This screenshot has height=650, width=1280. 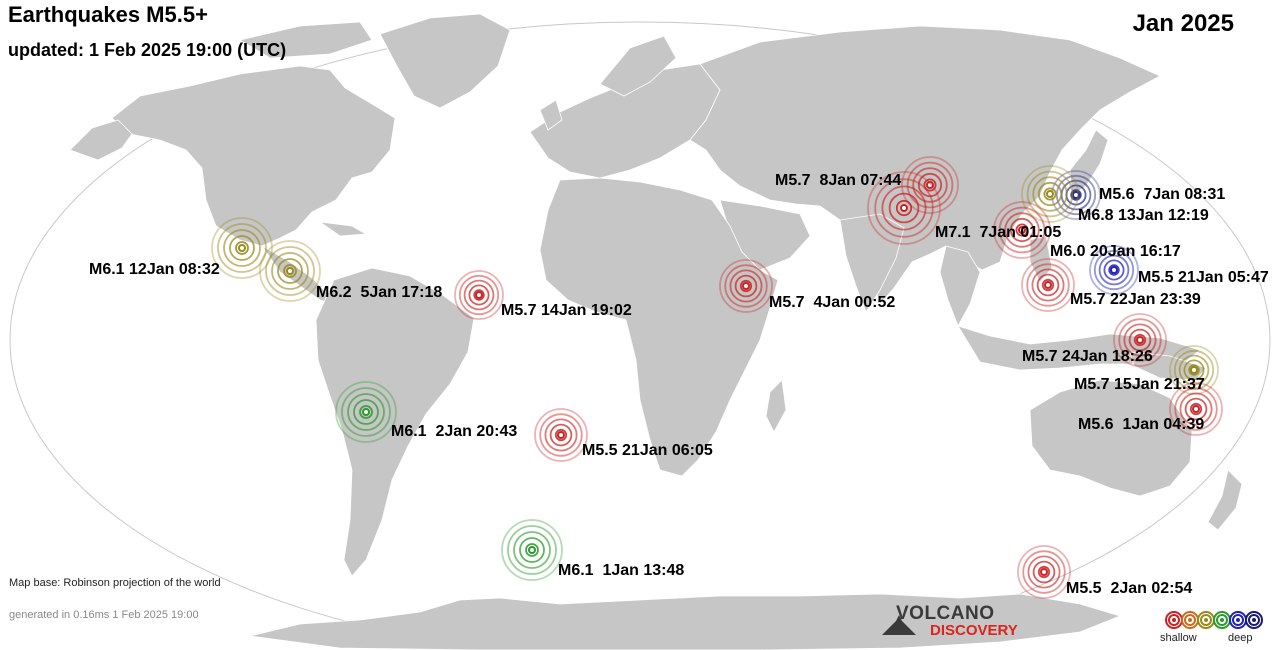 What do you see at coordinates (147, 50) in the screenshot?
I see `updated-timestamp: updated: 1 Feb 2025 19:00 (UTC)` at bounding box center [147, 50].